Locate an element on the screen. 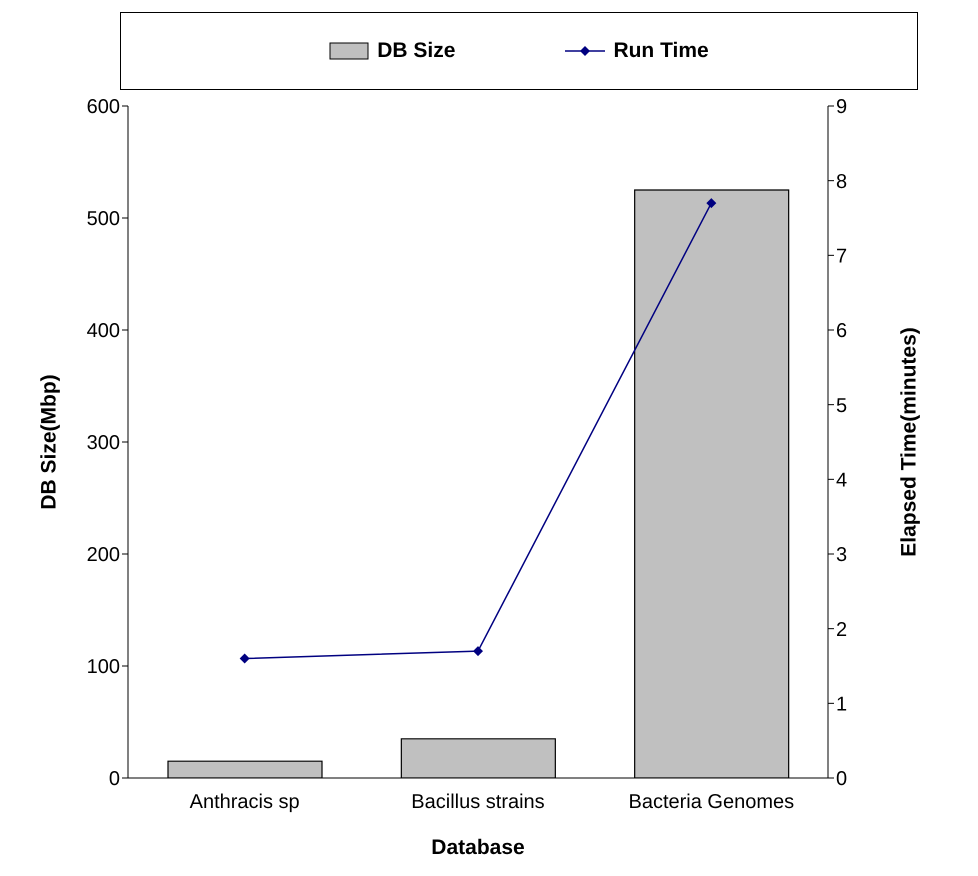 The height and width of the screenshot is (876, 978). x-tick-label: Bacteria Genomes is located at coordinates (711, 802).